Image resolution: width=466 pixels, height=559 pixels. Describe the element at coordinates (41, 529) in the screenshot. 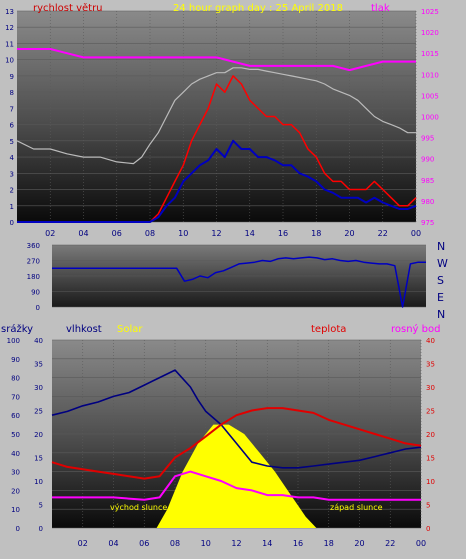

I see `bottom-y-hum-tick: 0` at that location.